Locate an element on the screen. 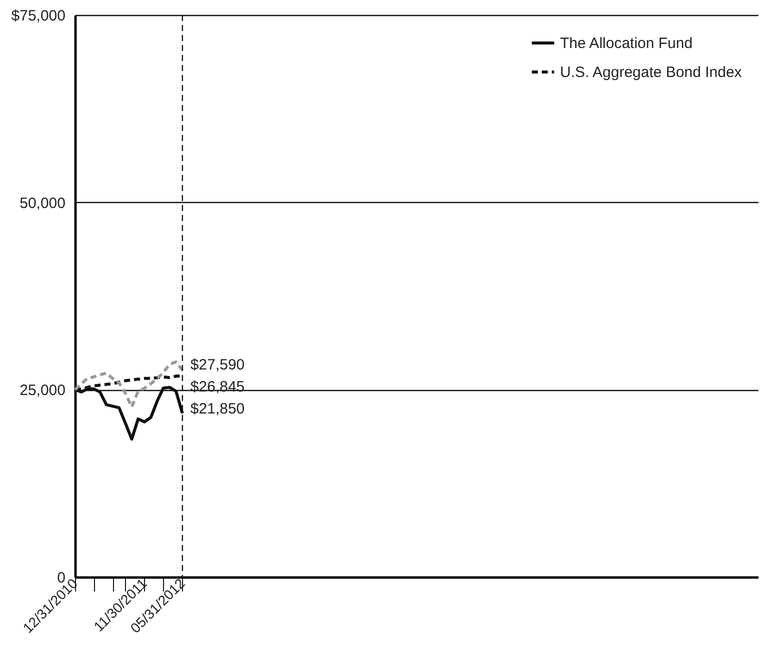 The width and height of the screenshot is (772, 657). annotation: $21,850 is located at coordinates (217, 409).